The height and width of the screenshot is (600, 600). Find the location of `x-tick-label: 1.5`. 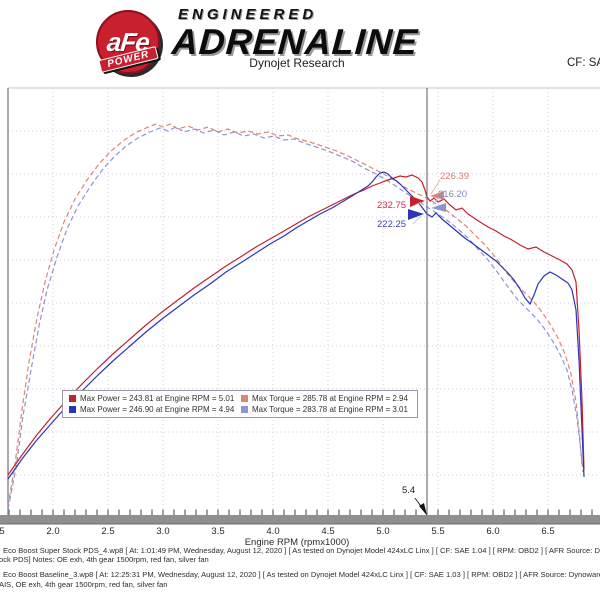

x-tick-label: 1.5 is located at coordinates (2, 531).